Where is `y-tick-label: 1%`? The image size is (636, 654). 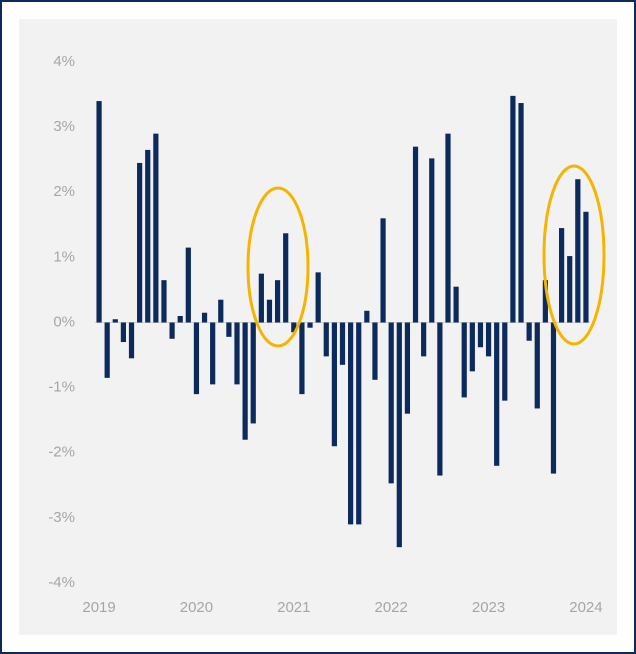 y-tick-label: 1% is located at coordinates (64, 256).